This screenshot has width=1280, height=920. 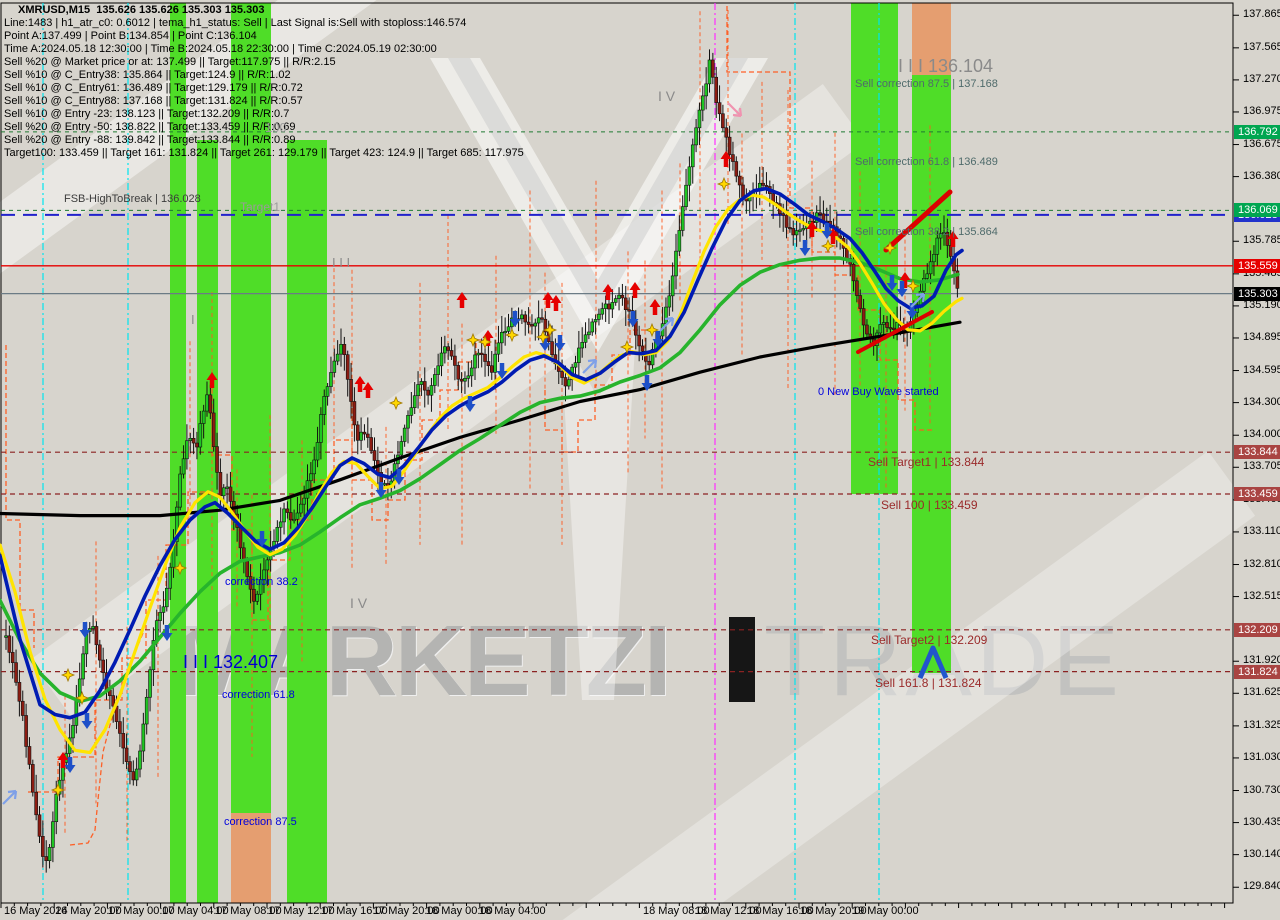 What do you see at coordinates (406, 911) in the screenshot?
I see `time-tick-label: 17 May 20:00` at bounding box center [406, 911].